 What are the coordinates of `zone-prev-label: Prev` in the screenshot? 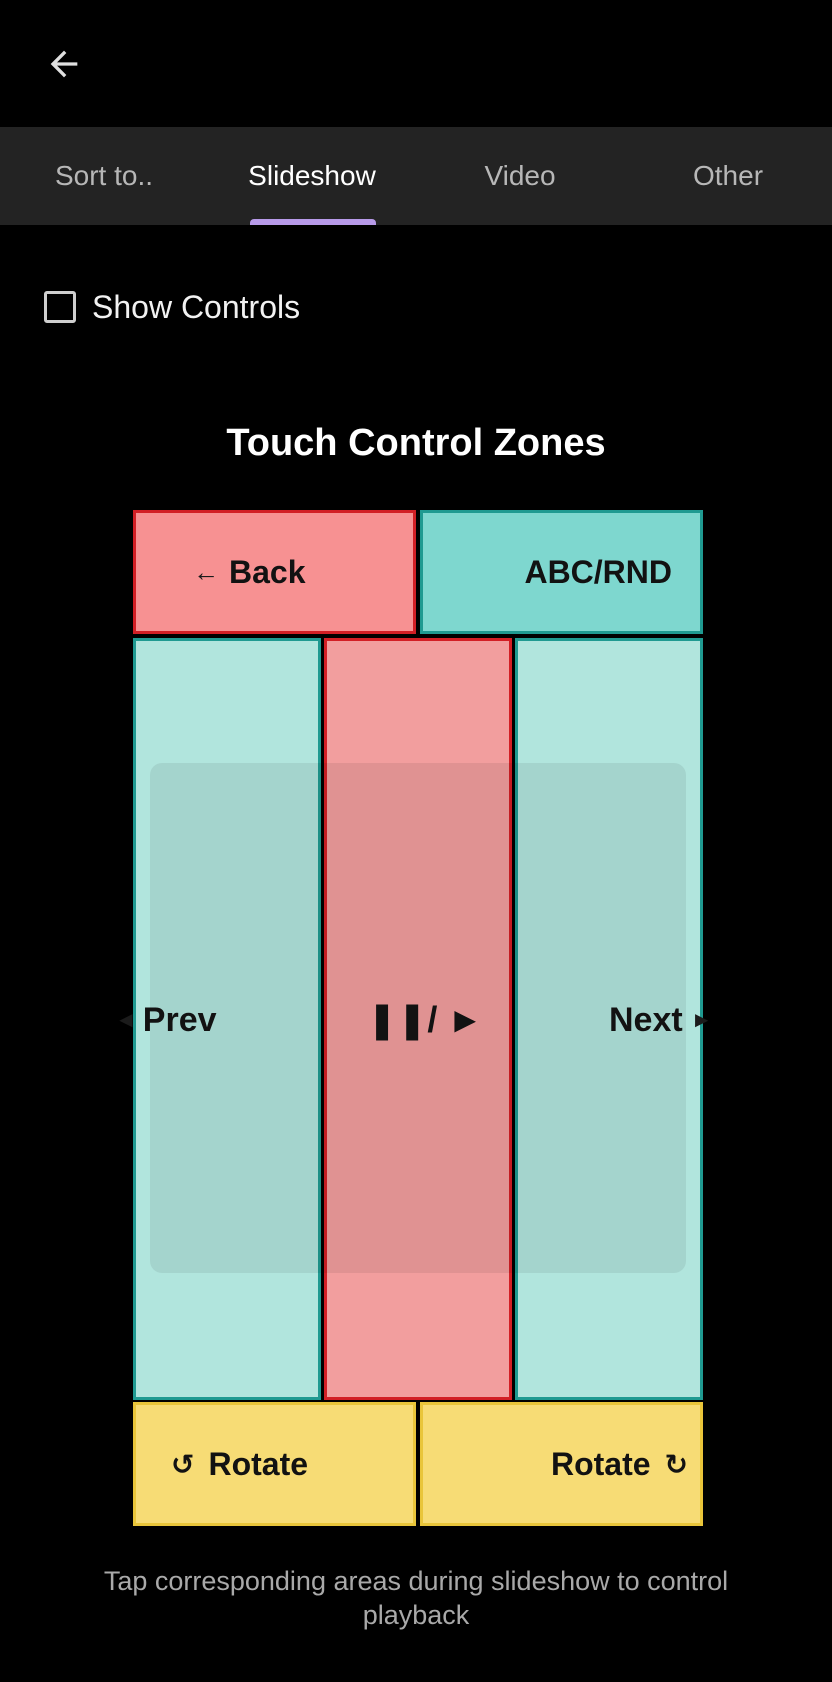 It's located at (179, 1019).